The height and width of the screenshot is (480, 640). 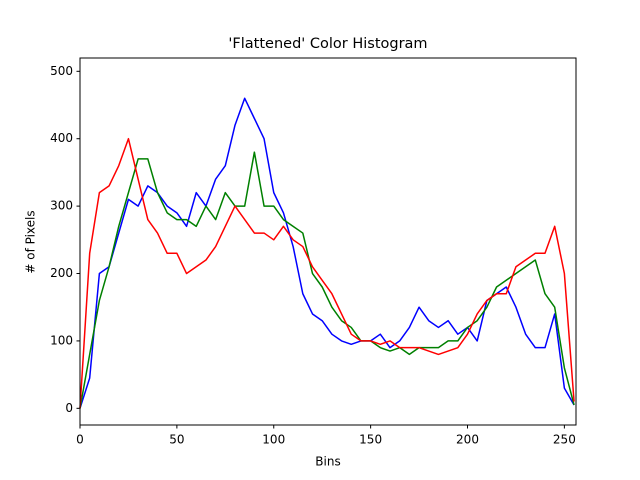 I want to click on x-tick-label: 50, so click(x=176, y=440).